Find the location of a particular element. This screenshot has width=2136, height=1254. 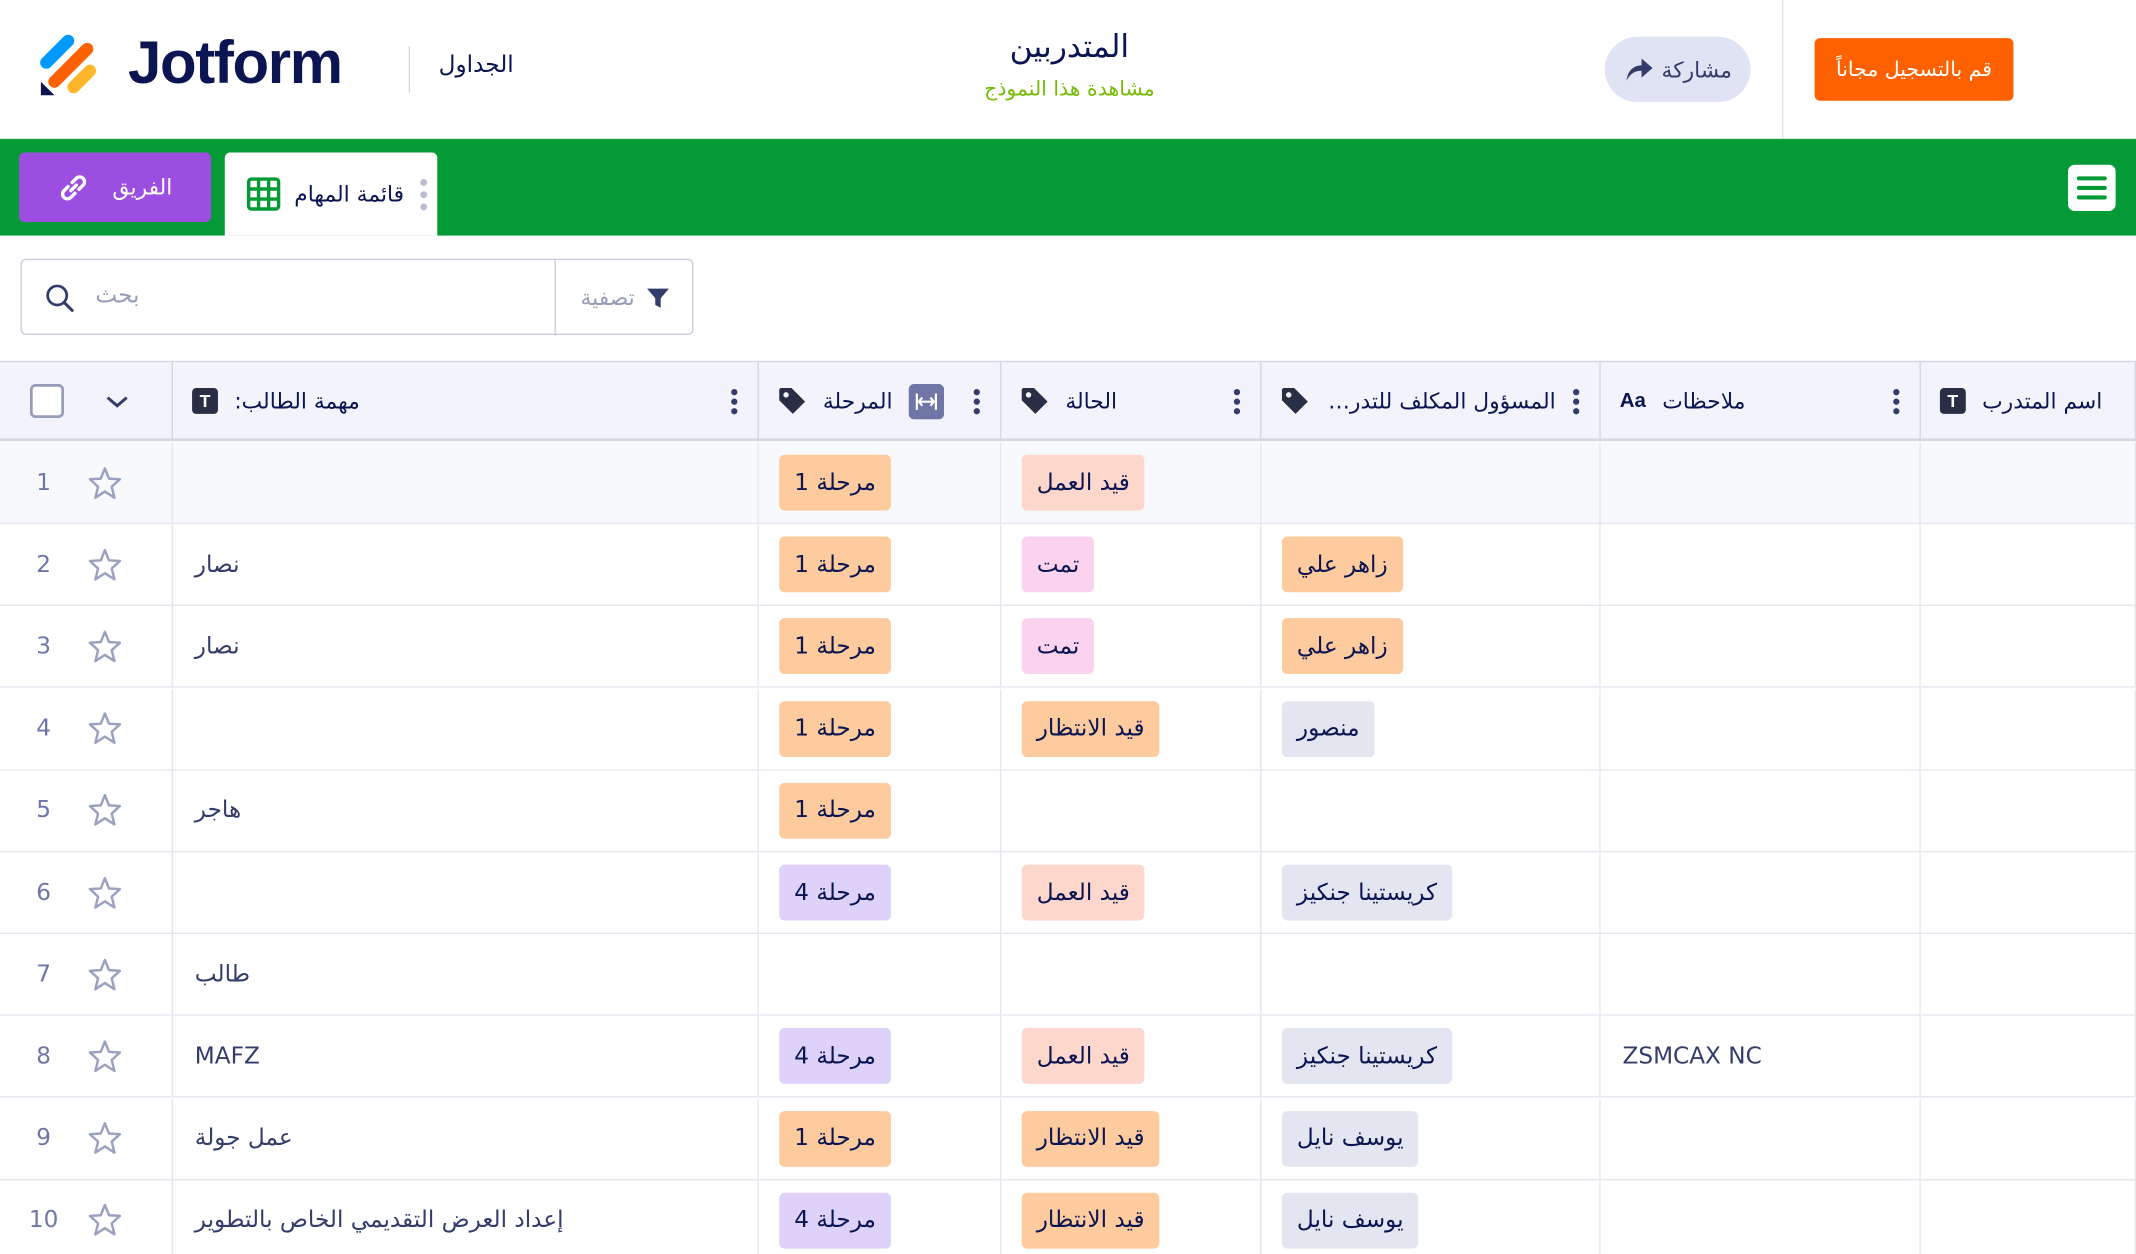

tasks-tab: قائمة المهام is located at coordinates (331, 194).